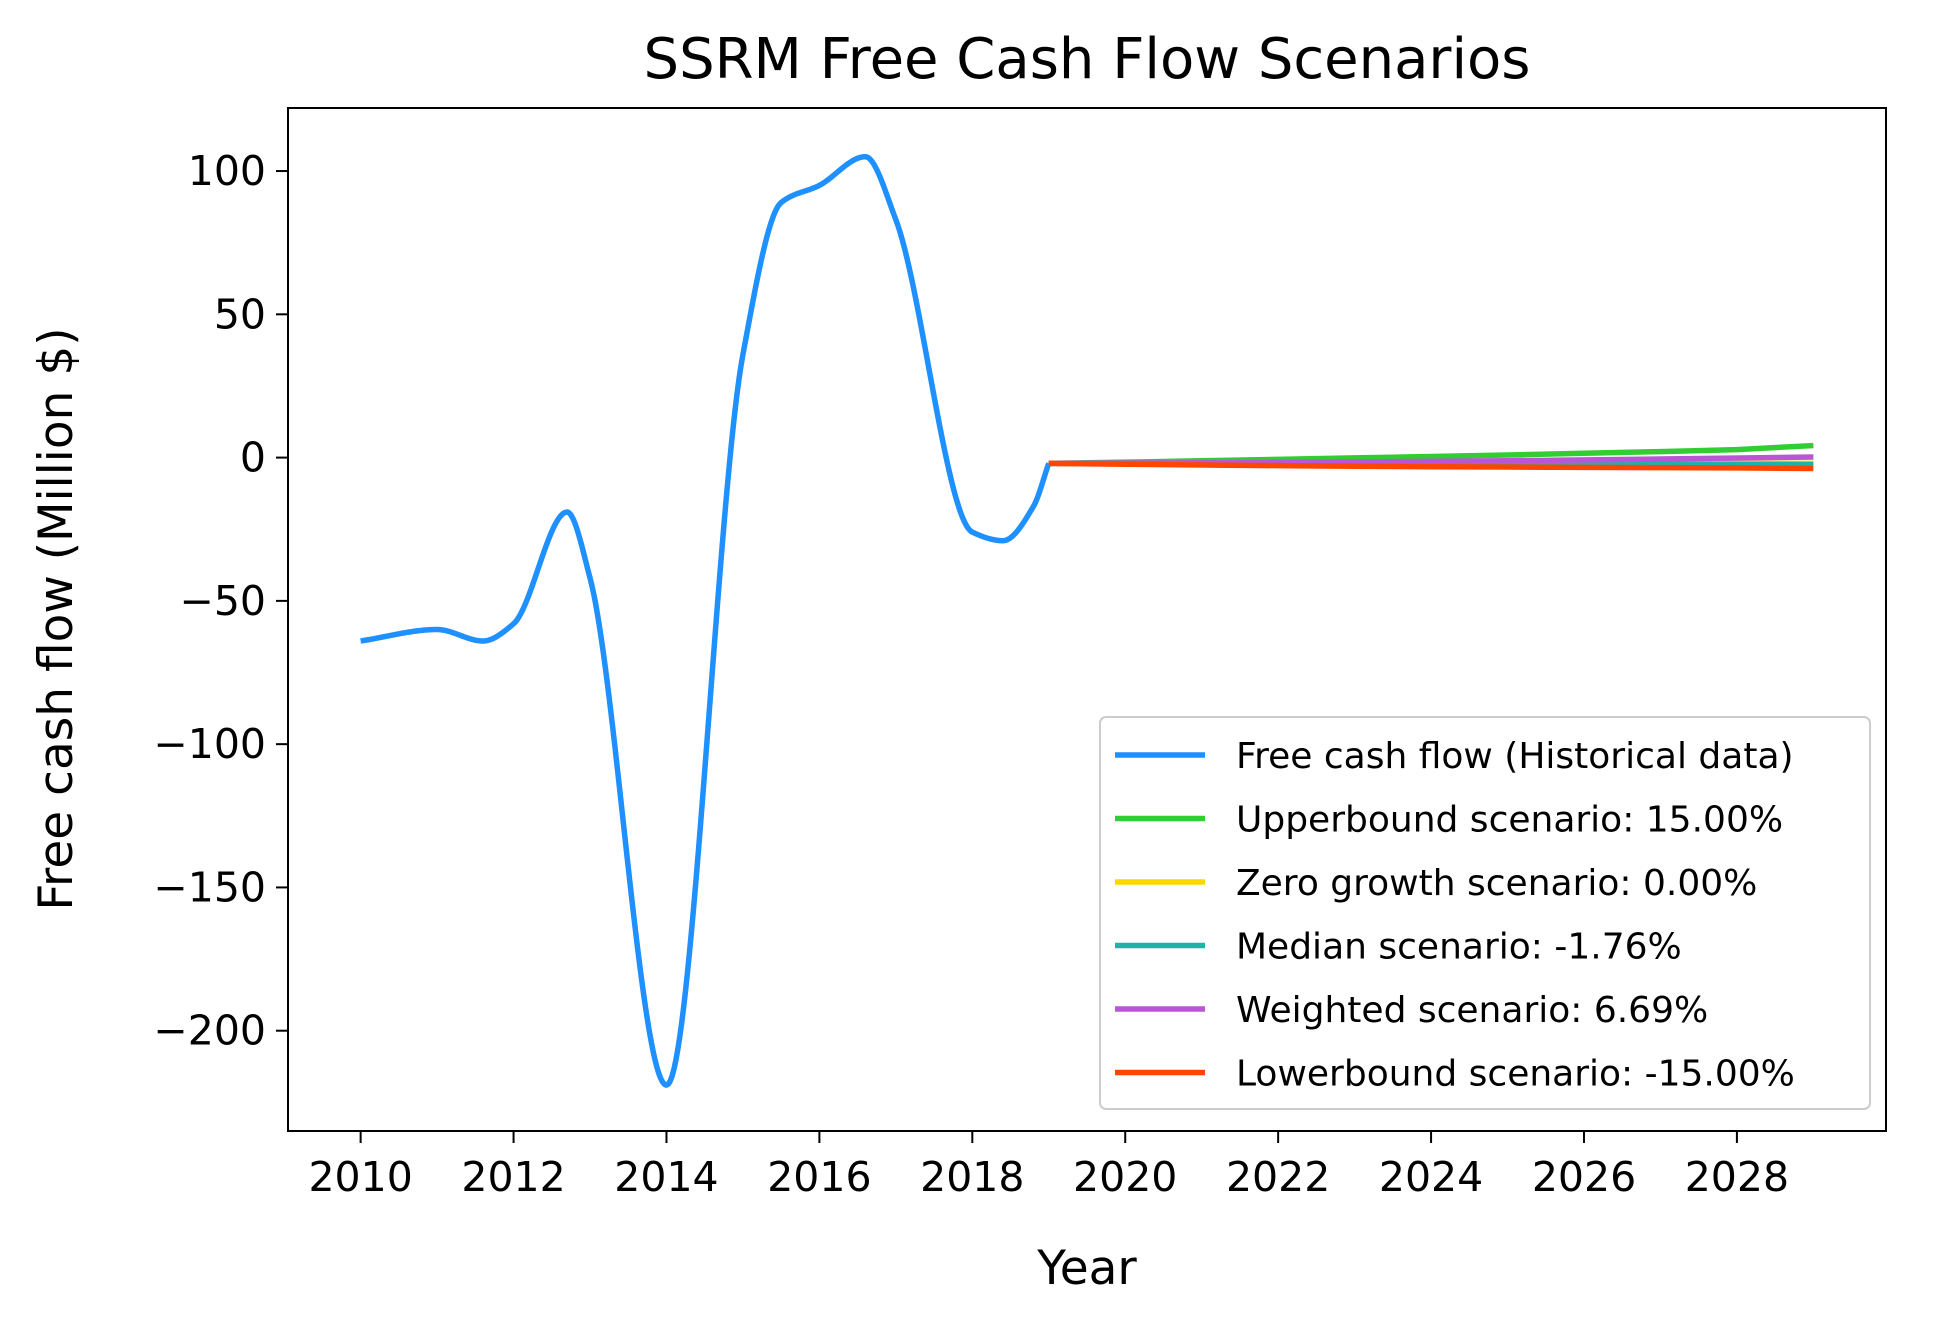 This screenshot has height=1325, width=1942. Describe the element at coordinates (209, 887) in the screenshot. I see `y-tick-label: −150` at that location.